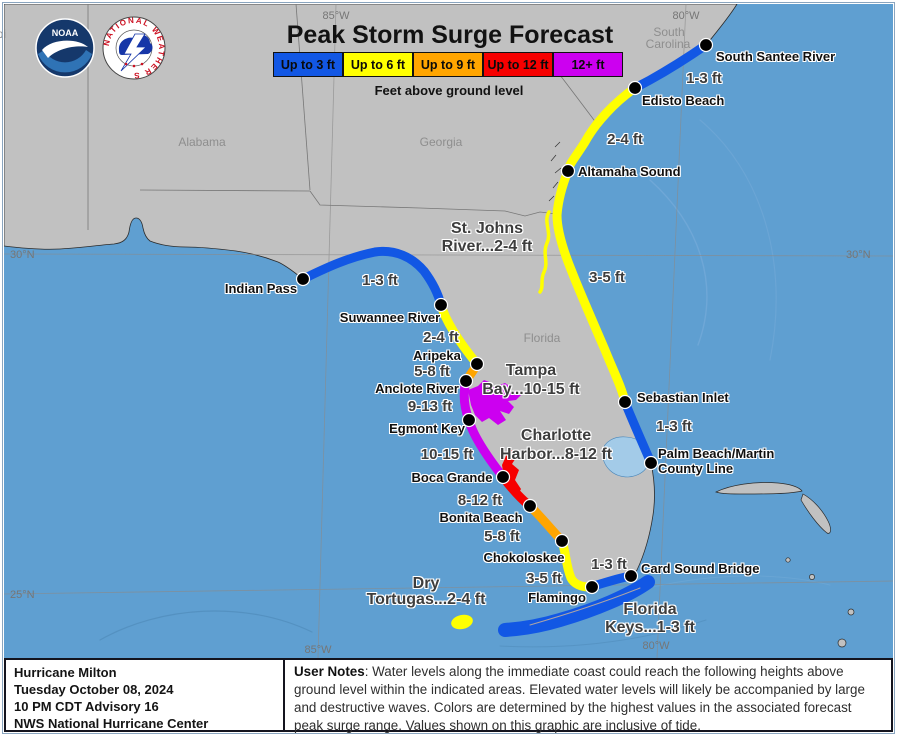 The width and height of the screenshot is (897, 736). I want to click on area-tampa-bay-line2: Bay...10-15 ft, so click(531, 389).